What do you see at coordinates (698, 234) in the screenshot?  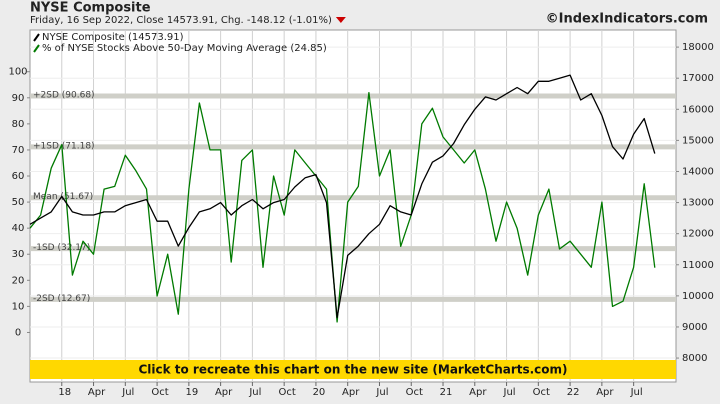 I see `y2-tick-label: 12000` at bounding box center [698, 234].